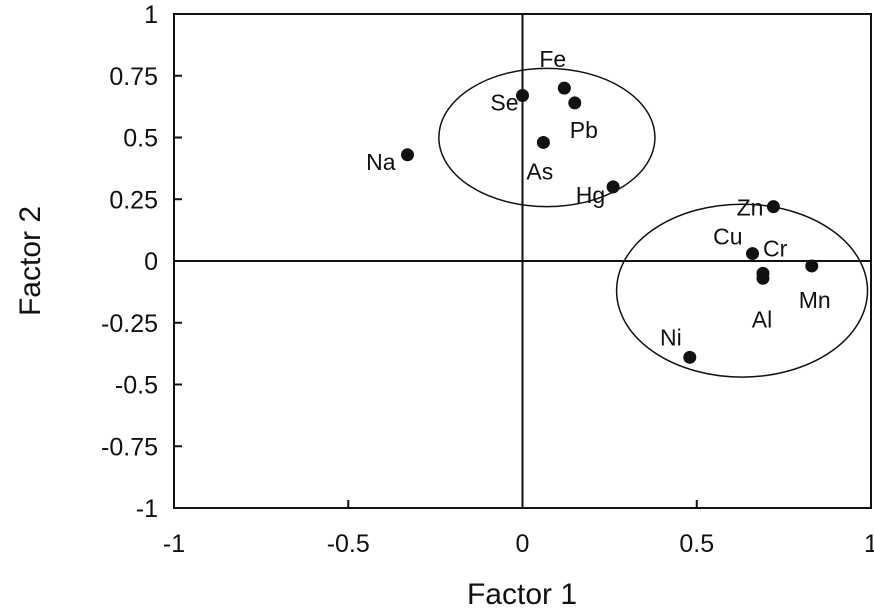  What do you see at coordinates (762, 319) in the screenshot?
I see `point-label: Al` at bounding box center [762, 319].